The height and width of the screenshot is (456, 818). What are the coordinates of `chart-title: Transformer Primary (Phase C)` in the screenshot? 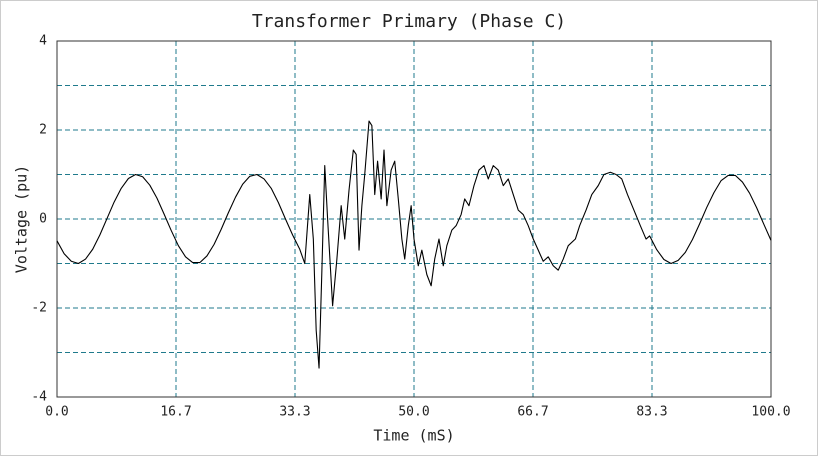 It's located at (409, 21).